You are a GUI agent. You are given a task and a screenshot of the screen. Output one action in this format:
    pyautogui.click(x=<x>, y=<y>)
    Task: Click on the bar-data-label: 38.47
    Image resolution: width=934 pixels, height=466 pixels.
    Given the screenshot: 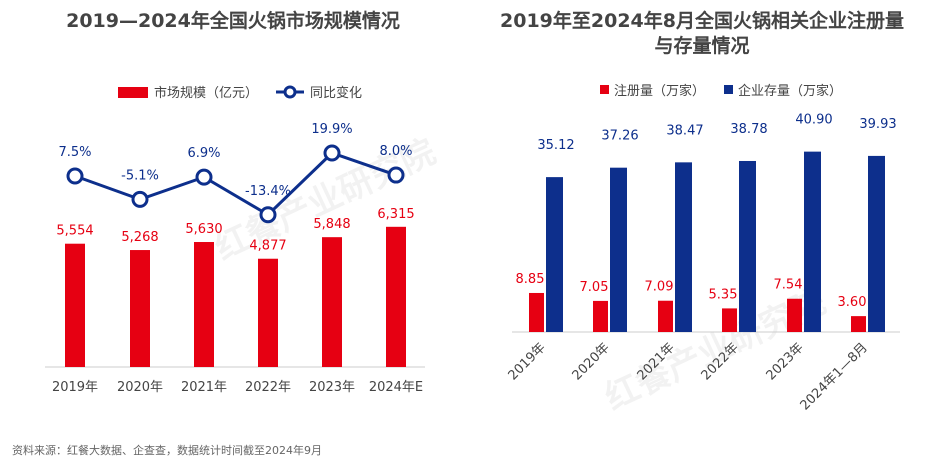 What is the action you would take?
    pyautogui.click(x=684, y=130)
    